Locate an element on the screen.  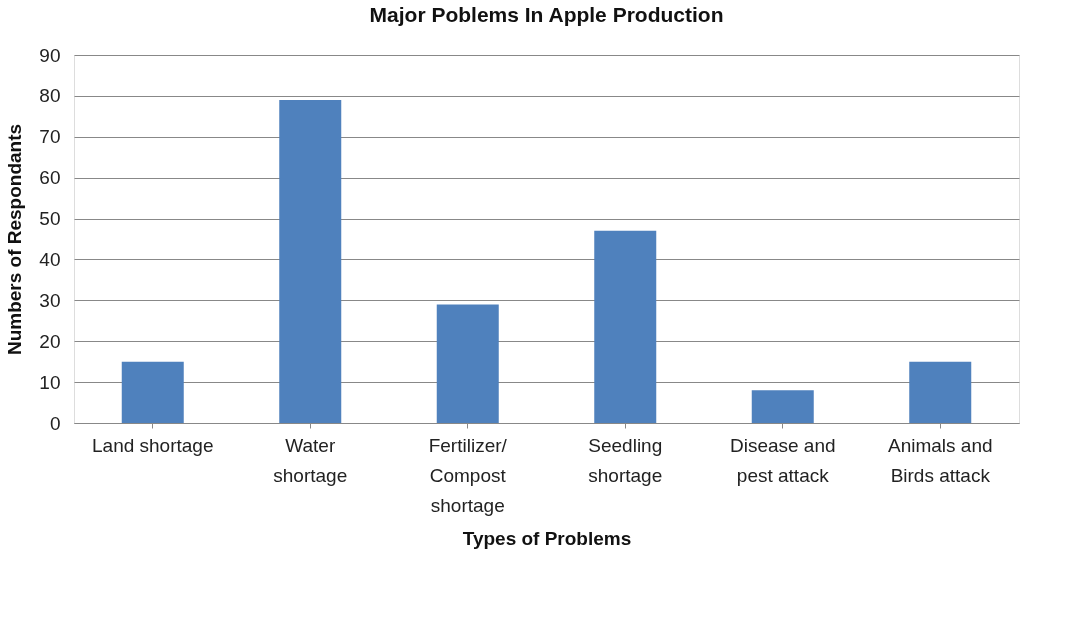
x-axis-title: Types of Problems is located at coordinates (547, 538).